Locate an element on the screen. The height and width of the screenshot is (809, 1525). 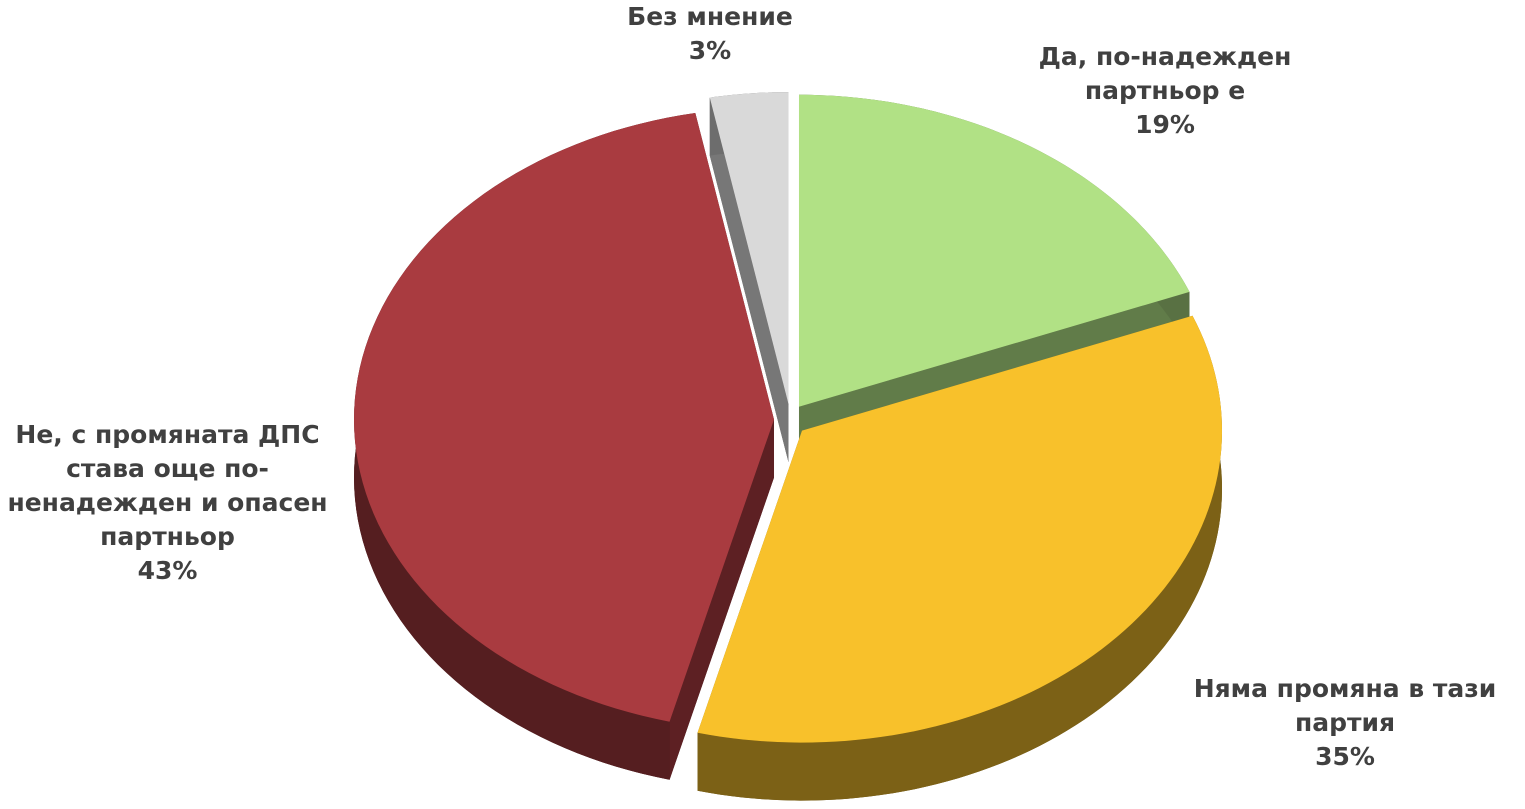
category-label: Няма промяна в тази партия is located at coordinates (1345, 705).